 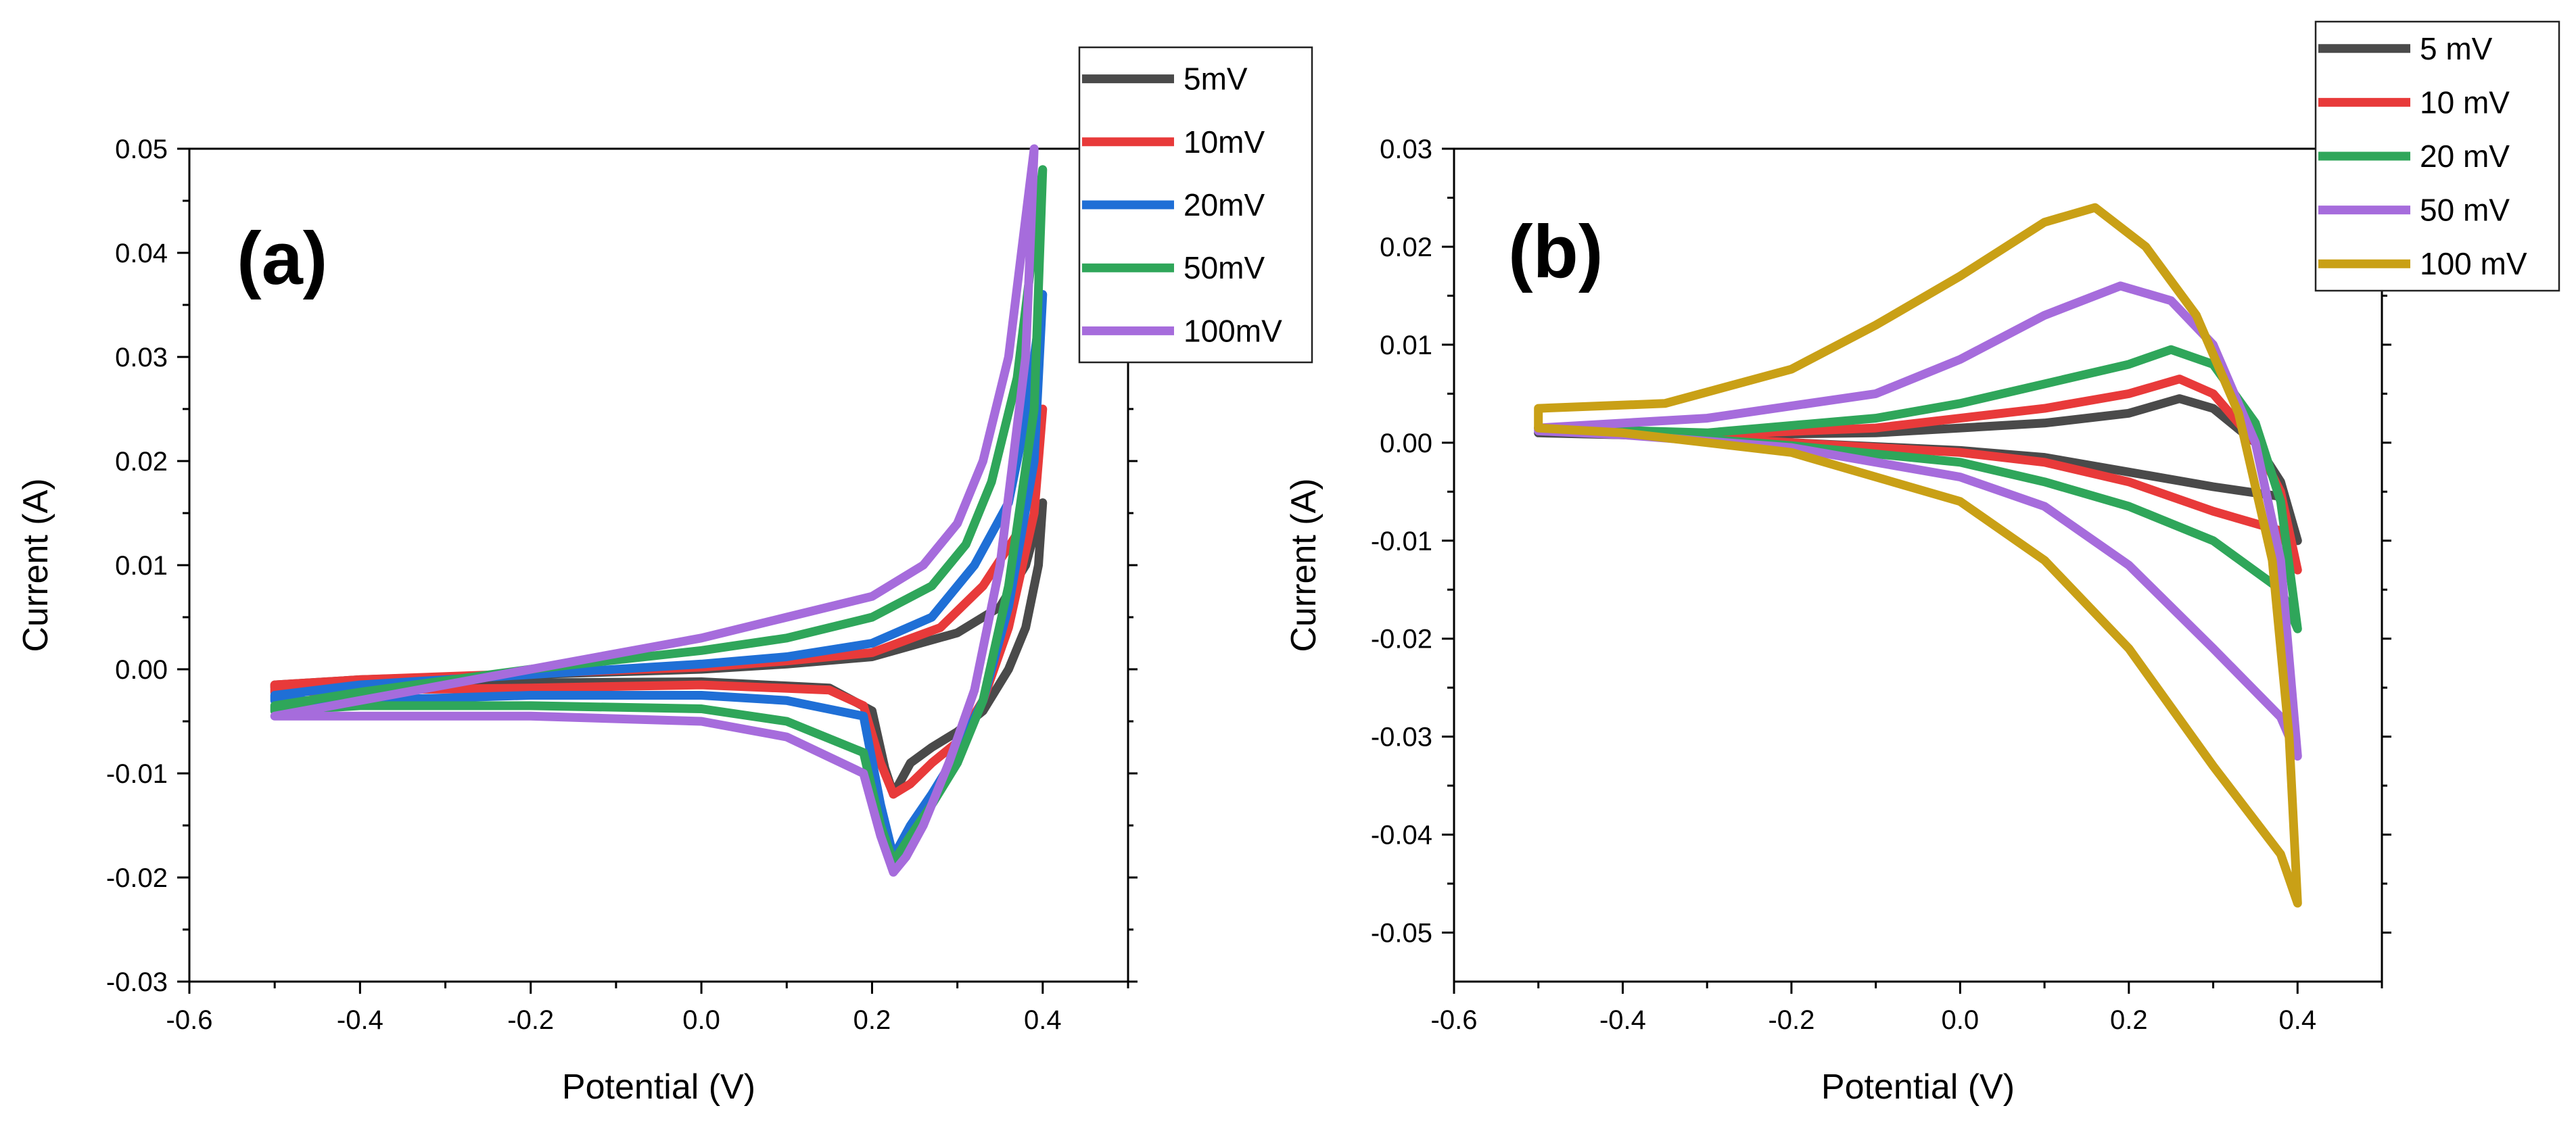 I want to click on panel-label: (b), so click(x=1555, y=251).